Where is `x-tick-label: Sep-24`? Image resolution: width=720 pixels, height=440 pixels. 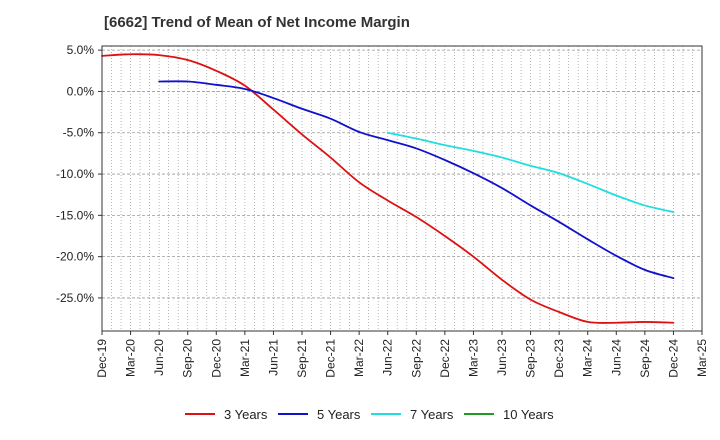 x-tick-label: Sep-24 is located at coordinates (645, 358).